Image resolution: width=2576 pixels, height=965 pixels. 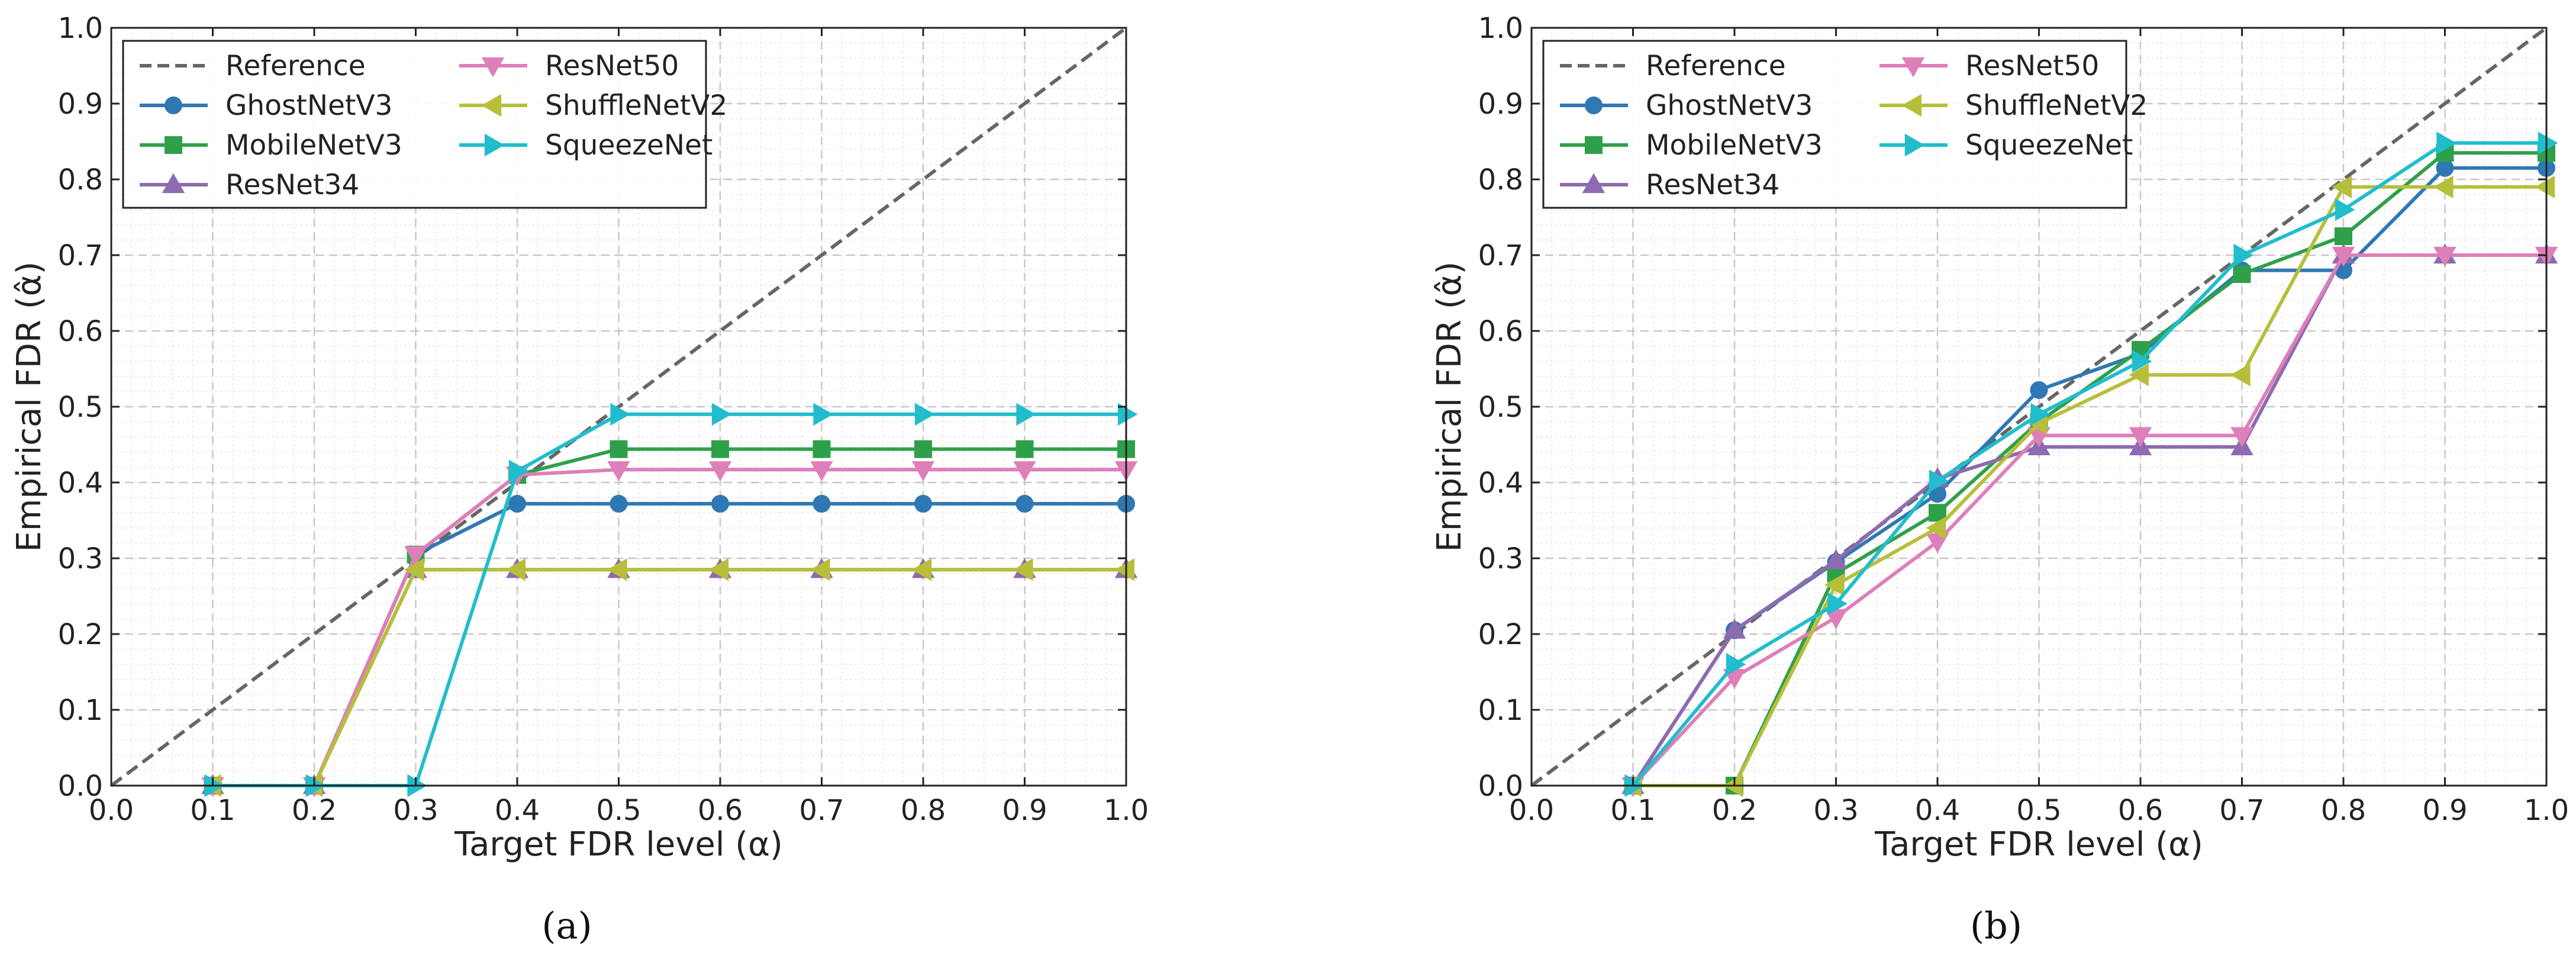 I want to click on legend-item-resnet50: ResNet50, so click(x=569, y=66).